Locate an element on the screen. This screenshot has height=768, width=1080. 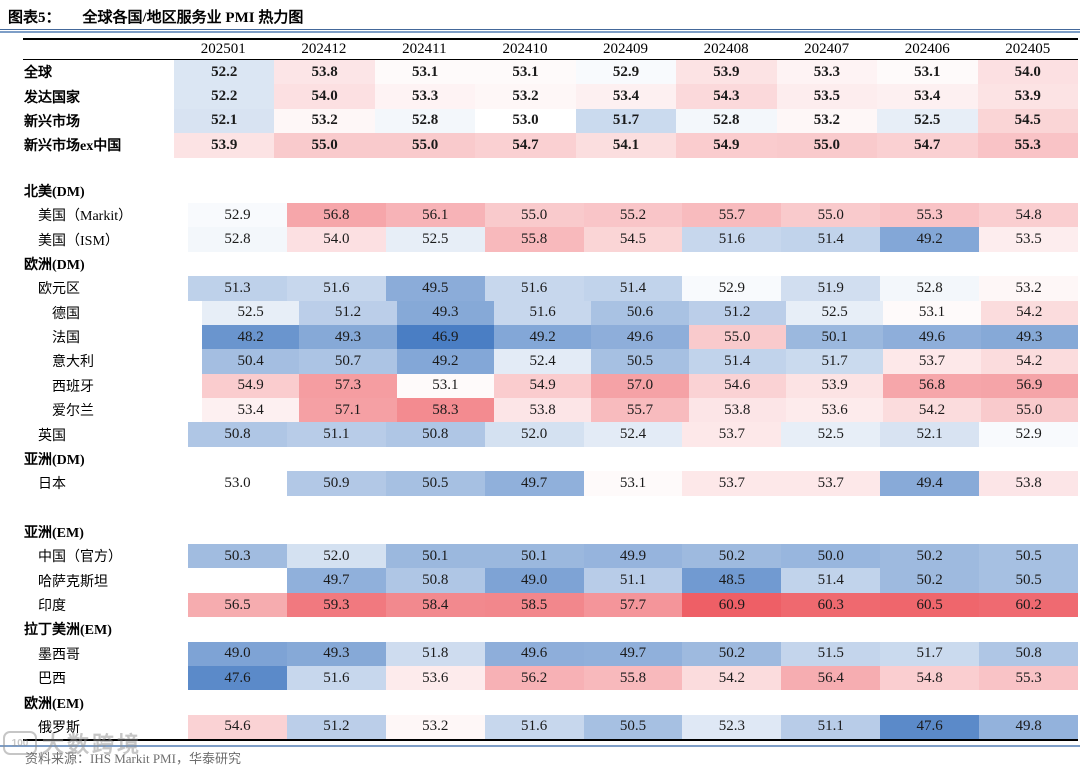
column-header: 202407 is located at coordinates (827, 49).